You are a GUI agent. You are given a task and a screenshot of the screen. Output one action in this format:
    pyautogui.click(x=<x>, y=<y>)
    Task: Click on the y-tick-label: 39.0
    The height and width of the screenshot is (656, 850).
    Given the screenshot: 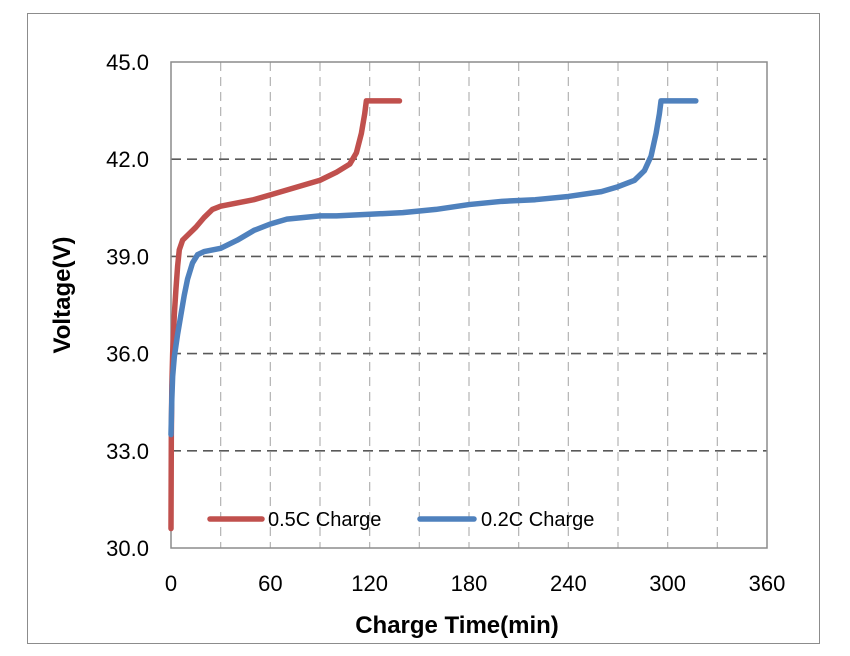 What is the action you would take?
    pyautogui.click(x=127, y=256)
    